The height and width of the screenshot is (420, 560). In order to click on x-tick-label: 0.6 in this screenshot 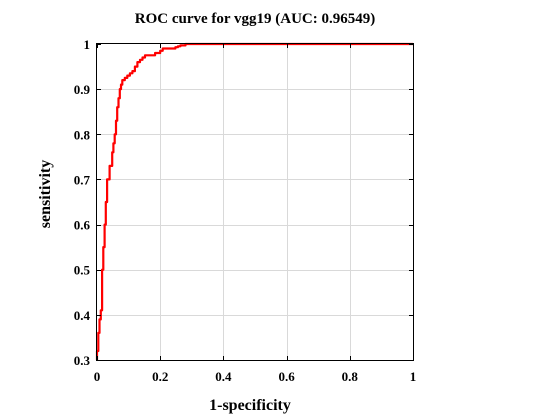, I will do `click(286, 376)`.